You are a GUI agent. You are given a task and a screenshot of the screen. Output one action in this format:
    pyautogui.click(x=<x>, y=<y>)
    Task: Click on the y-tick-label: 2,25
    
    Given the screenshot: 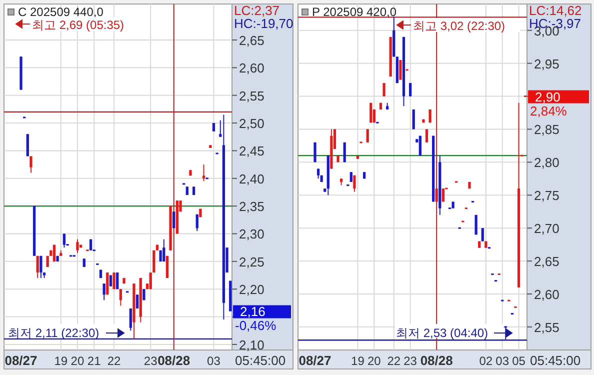 What is the action you would take?
    pyautogui.click(x=251, y=262)
    